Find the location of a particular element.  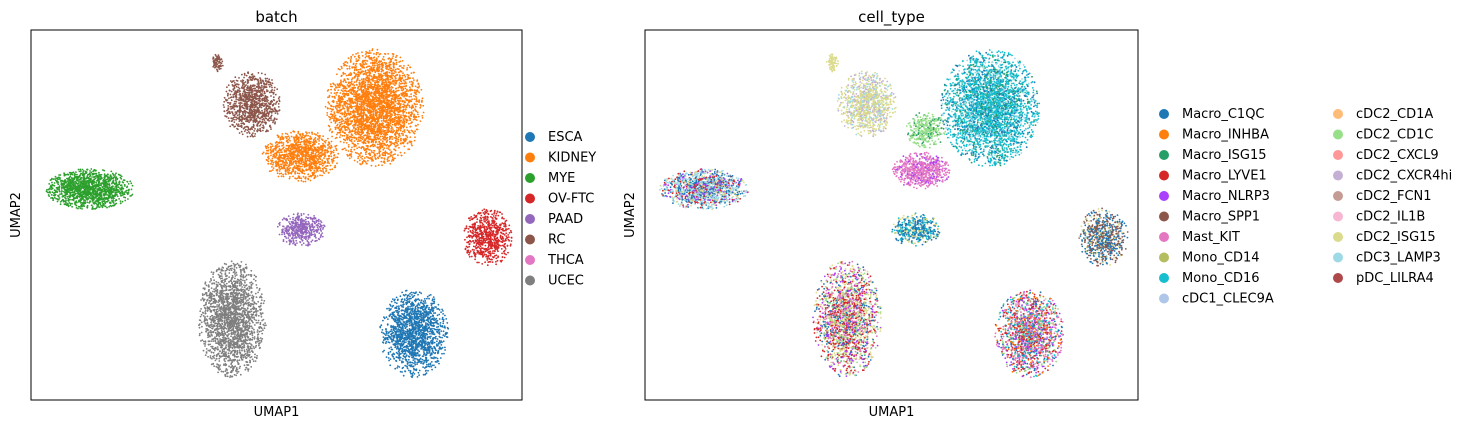

point-cluster is located at coordinates (374, 108).